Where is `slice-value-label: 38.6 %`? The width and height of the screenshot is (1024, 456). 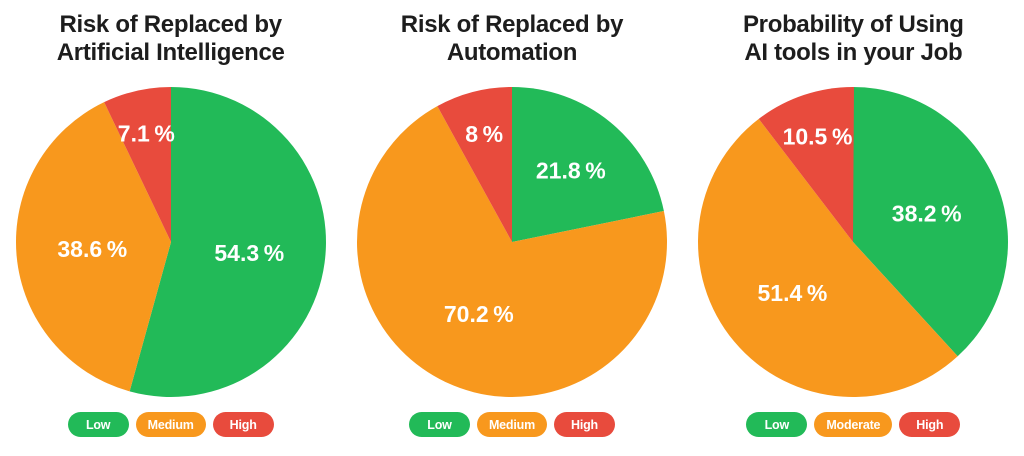
slice-value-label: 38.6 % is located at coordinates (92, 249).